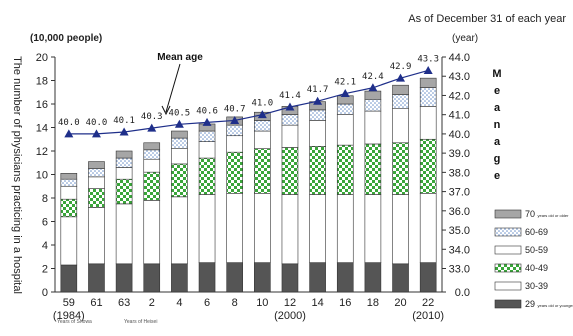  What do you see at coordinates (69, 316) in the screenshot?
I see `x-tick-sublabel: (1984)` at bounding box center [69, 316].